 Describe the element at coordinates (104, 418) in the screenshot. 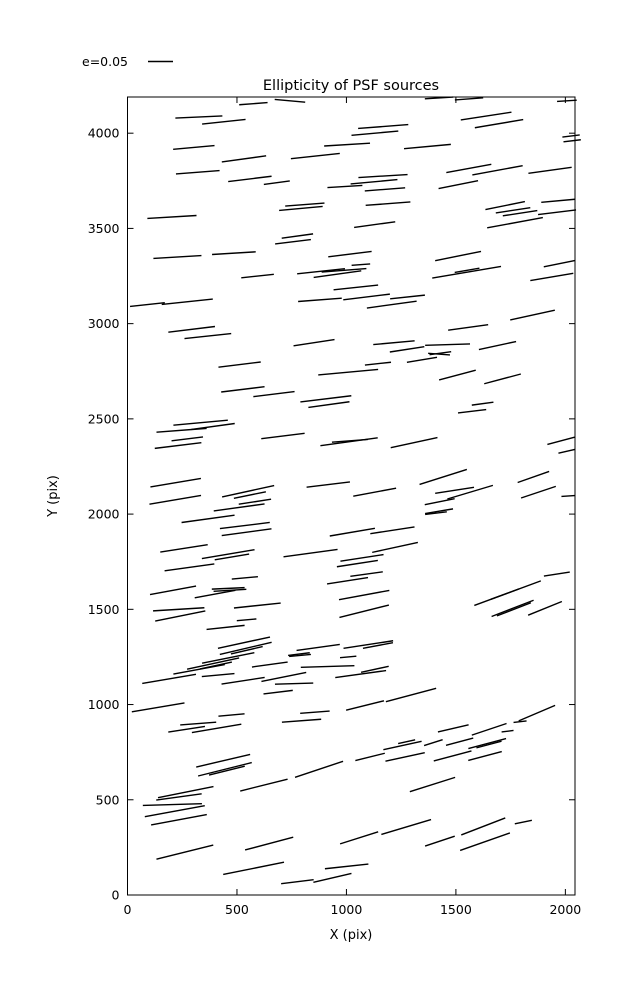

I see `y-tick-label: 2500` at that location.